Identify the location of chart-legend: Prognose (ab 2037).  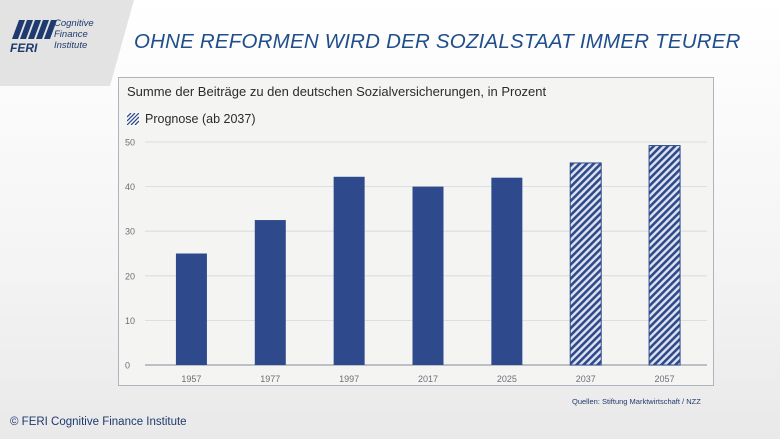
(191, 119).